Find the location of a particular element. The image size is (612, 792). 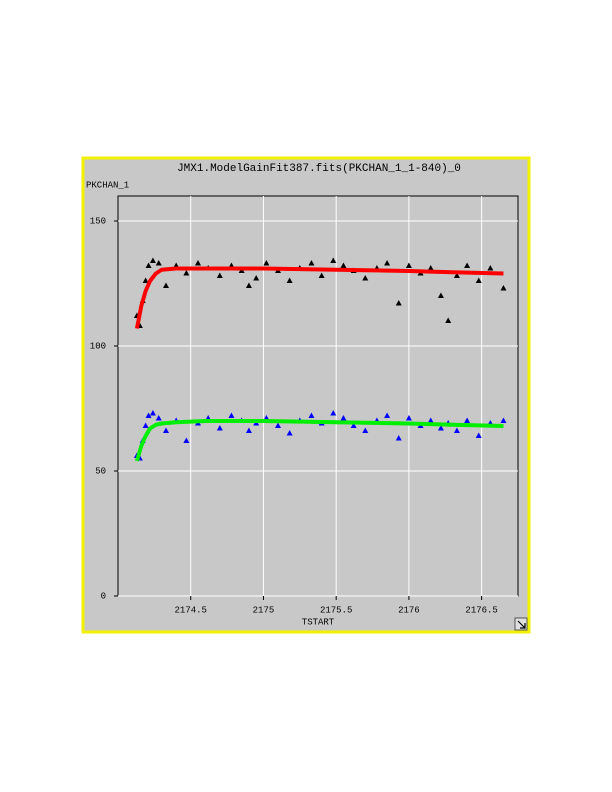

y-tick-label: 150 is located at coordinates (98, 221).